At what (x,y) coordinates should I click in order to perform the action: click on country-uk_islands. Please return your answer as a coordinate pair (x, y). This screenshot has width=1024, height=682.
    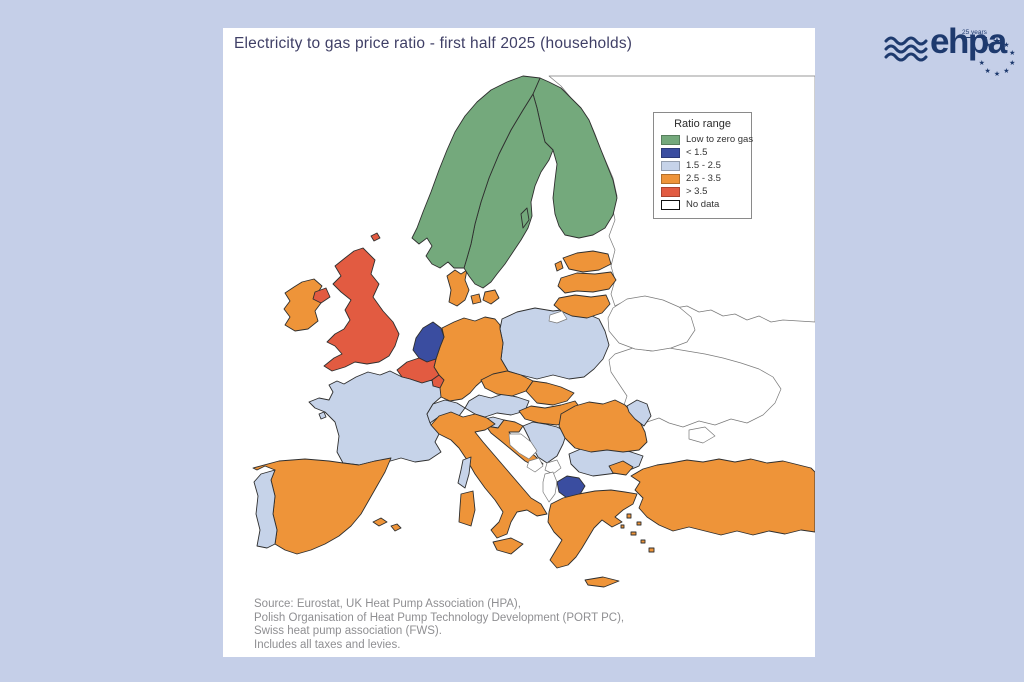
    Looking at the image, I should click on (375, 237).